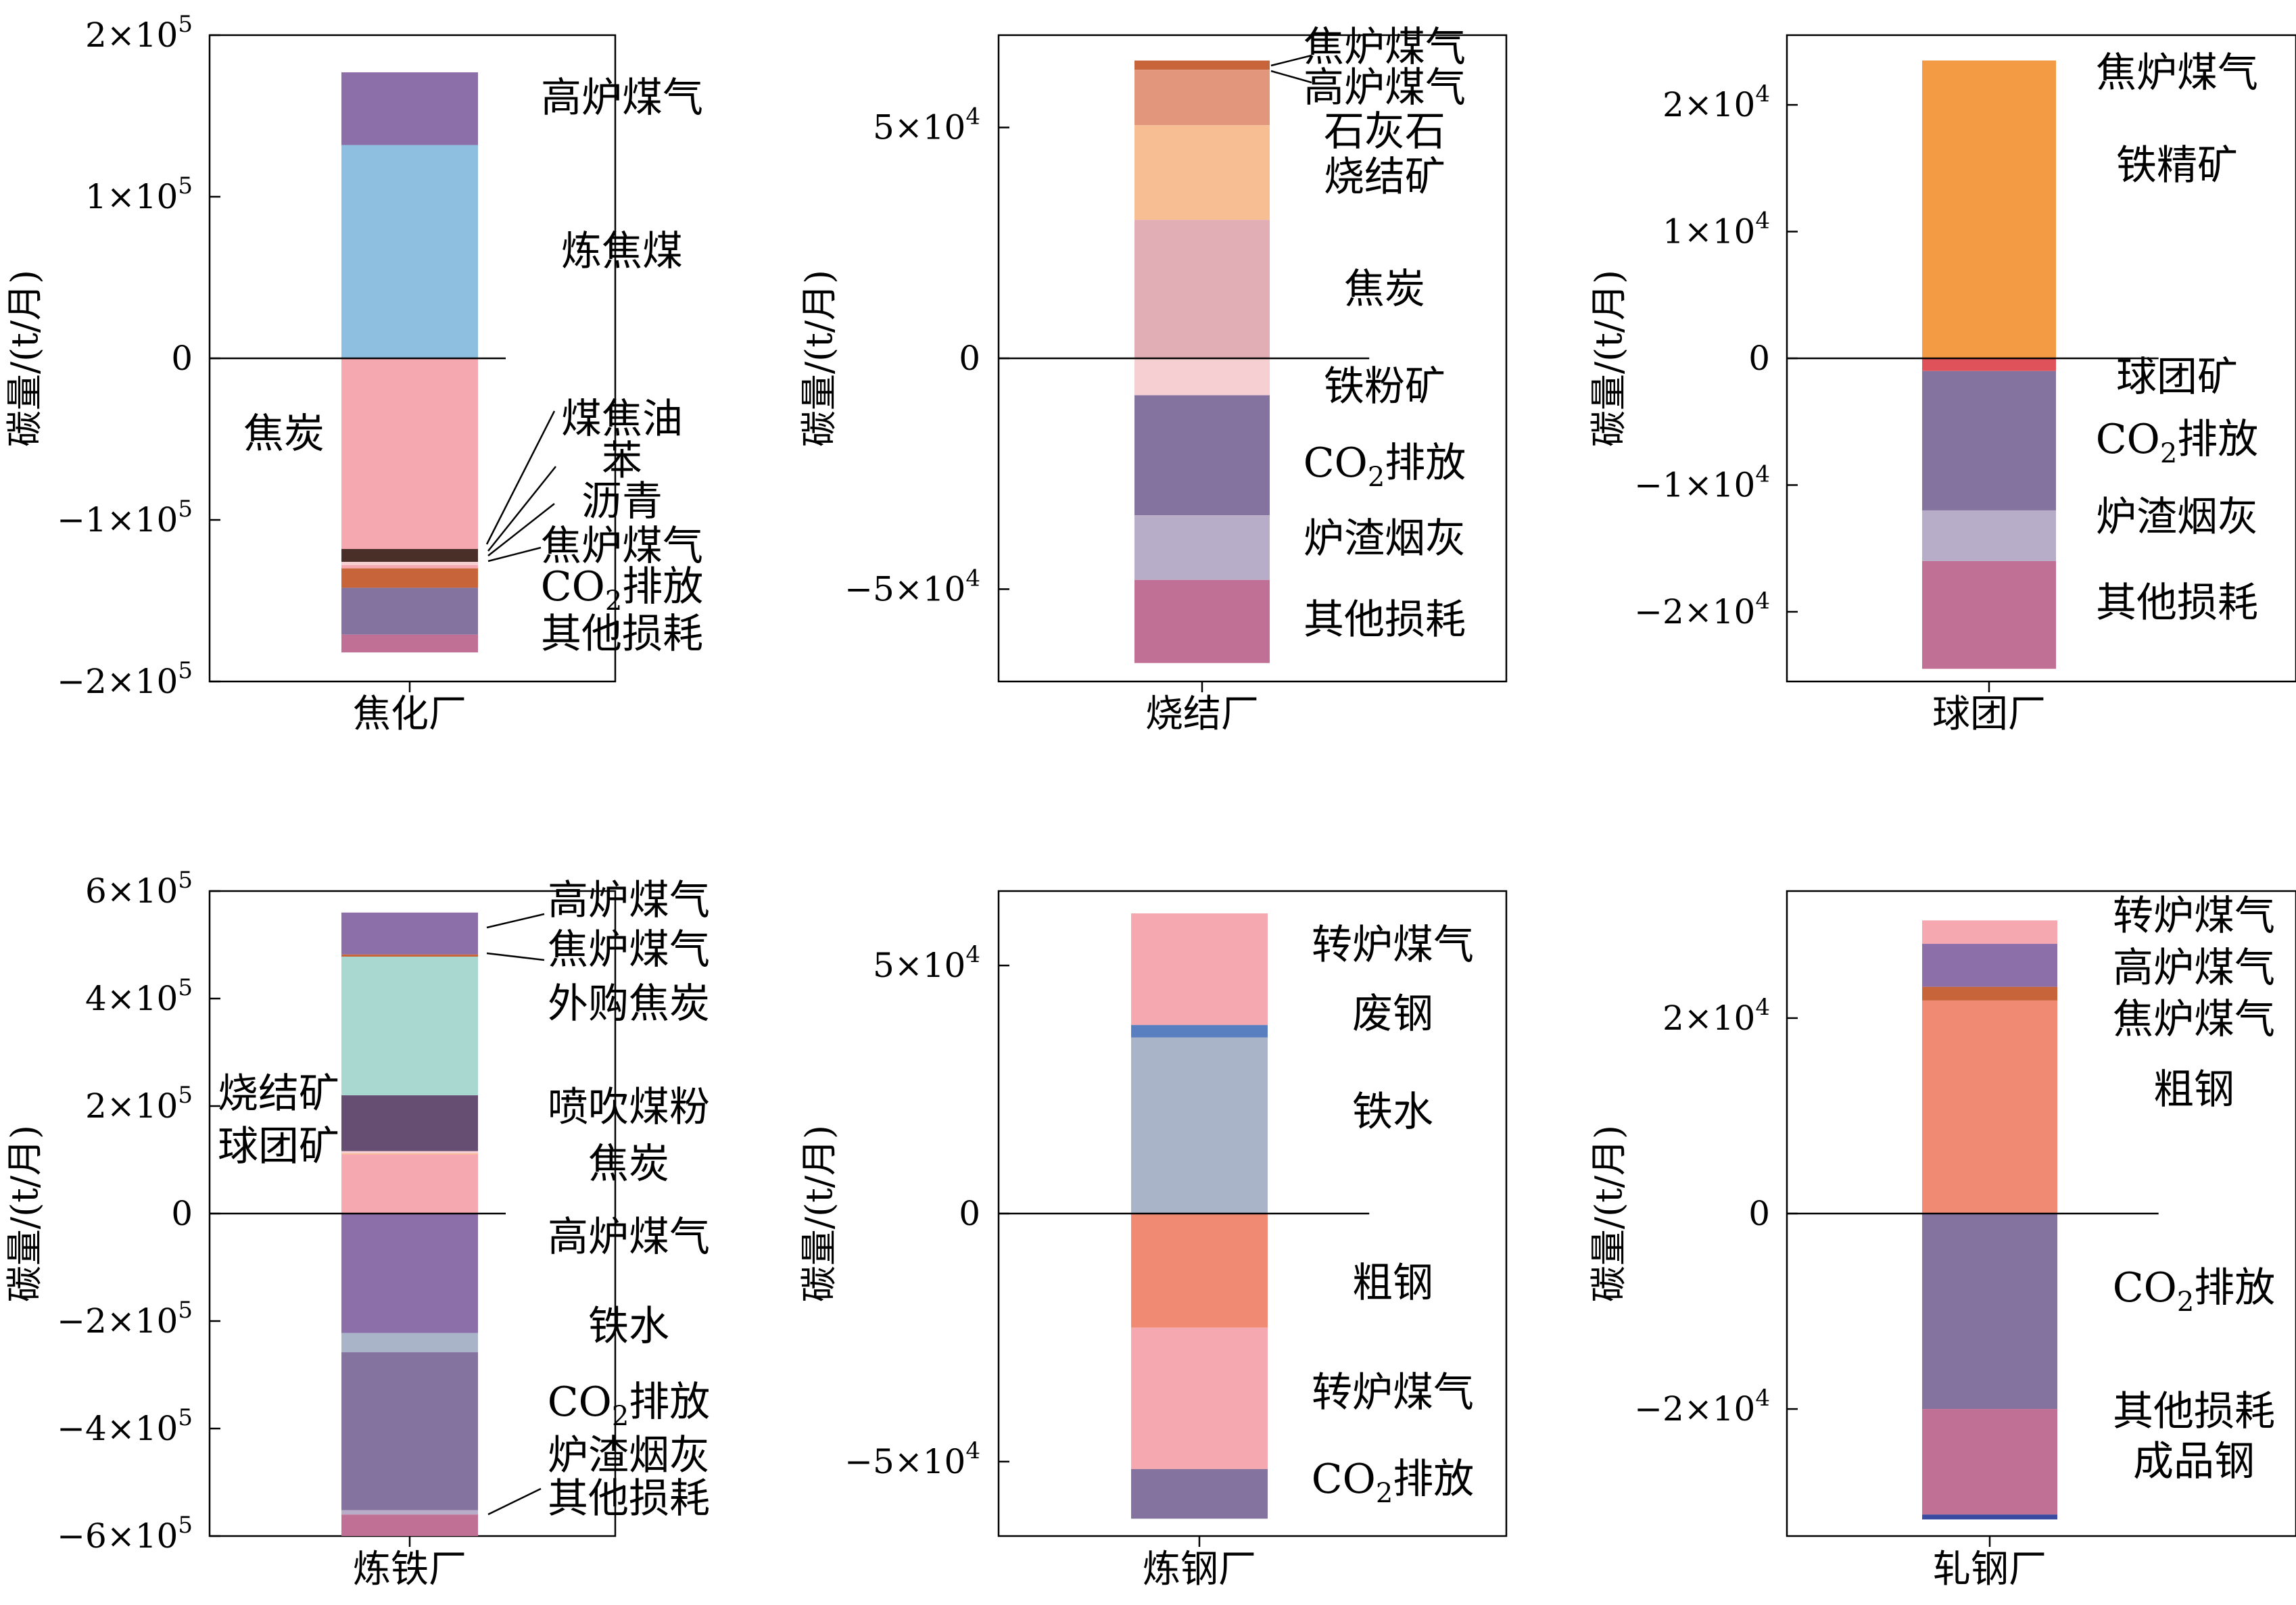 The width and height of the screenshot is (2296, 1605). Describe the element at coordinates (629, 950) in the screenshot. I see `segment-label-ironmaking-1: 焦炉煤气` at that location.